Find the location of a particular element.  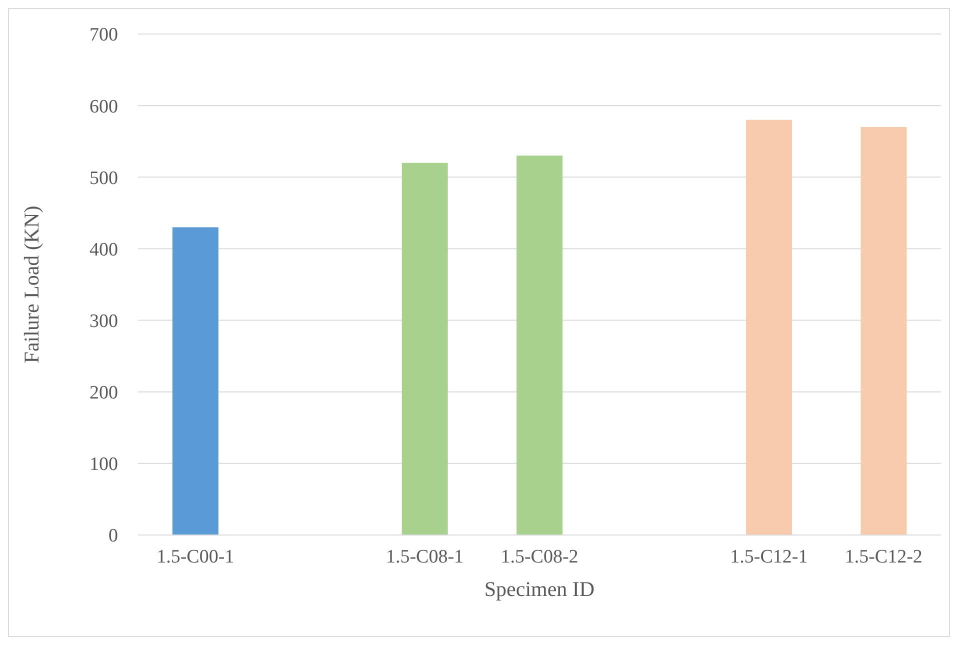

y-tick-label: 700 is located at coordinates (104, 35).